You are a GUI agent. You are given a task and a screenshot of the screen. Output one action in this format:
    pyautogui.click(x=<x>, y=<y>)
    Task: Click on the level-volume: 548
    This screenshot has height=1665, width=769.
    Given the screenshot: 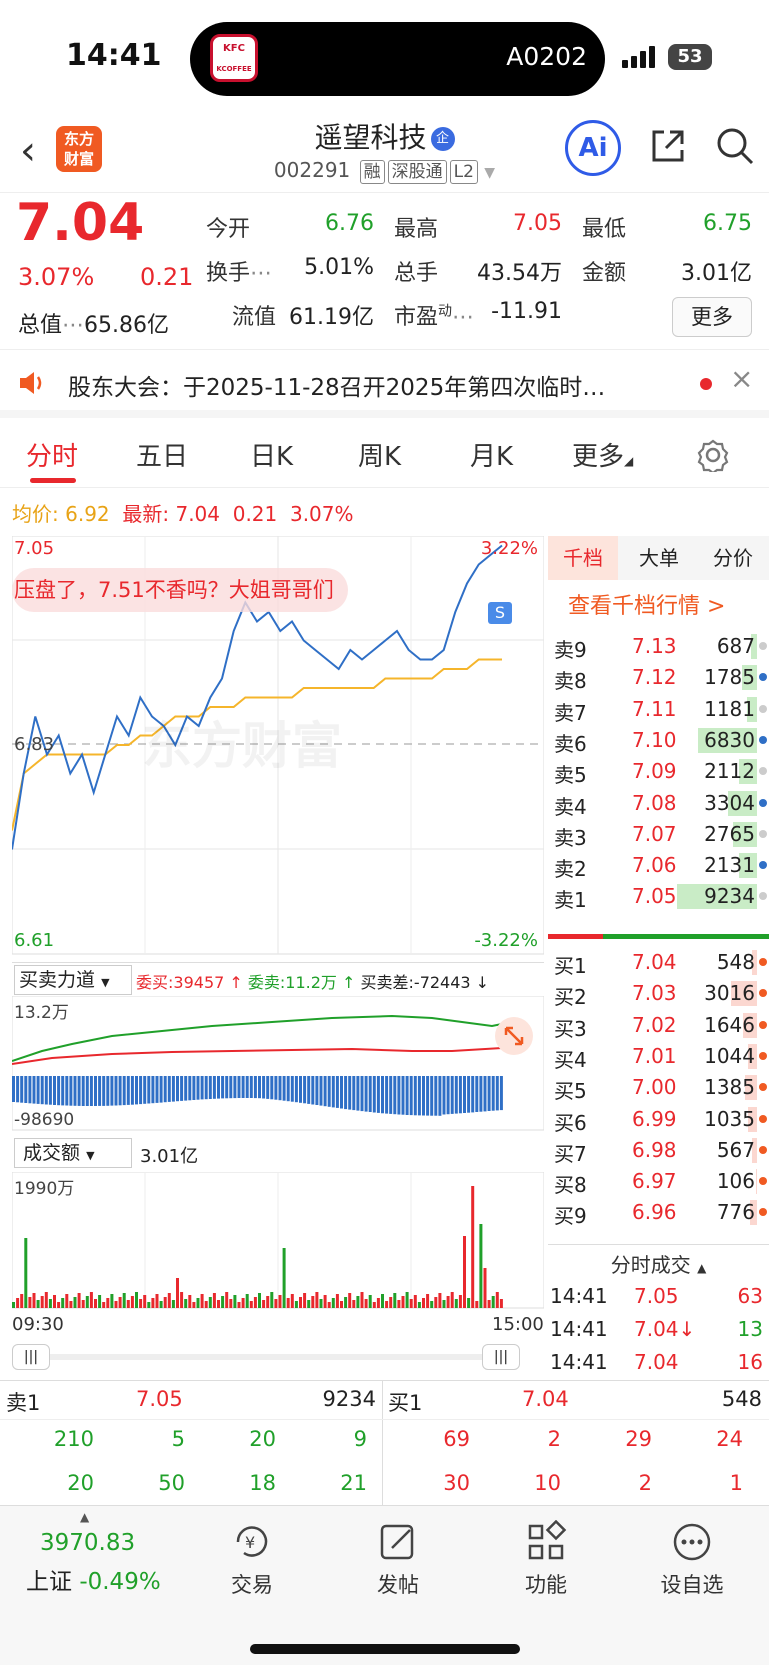 What is the action you would take?
    pyautogui.click(x=735, y=962)
    